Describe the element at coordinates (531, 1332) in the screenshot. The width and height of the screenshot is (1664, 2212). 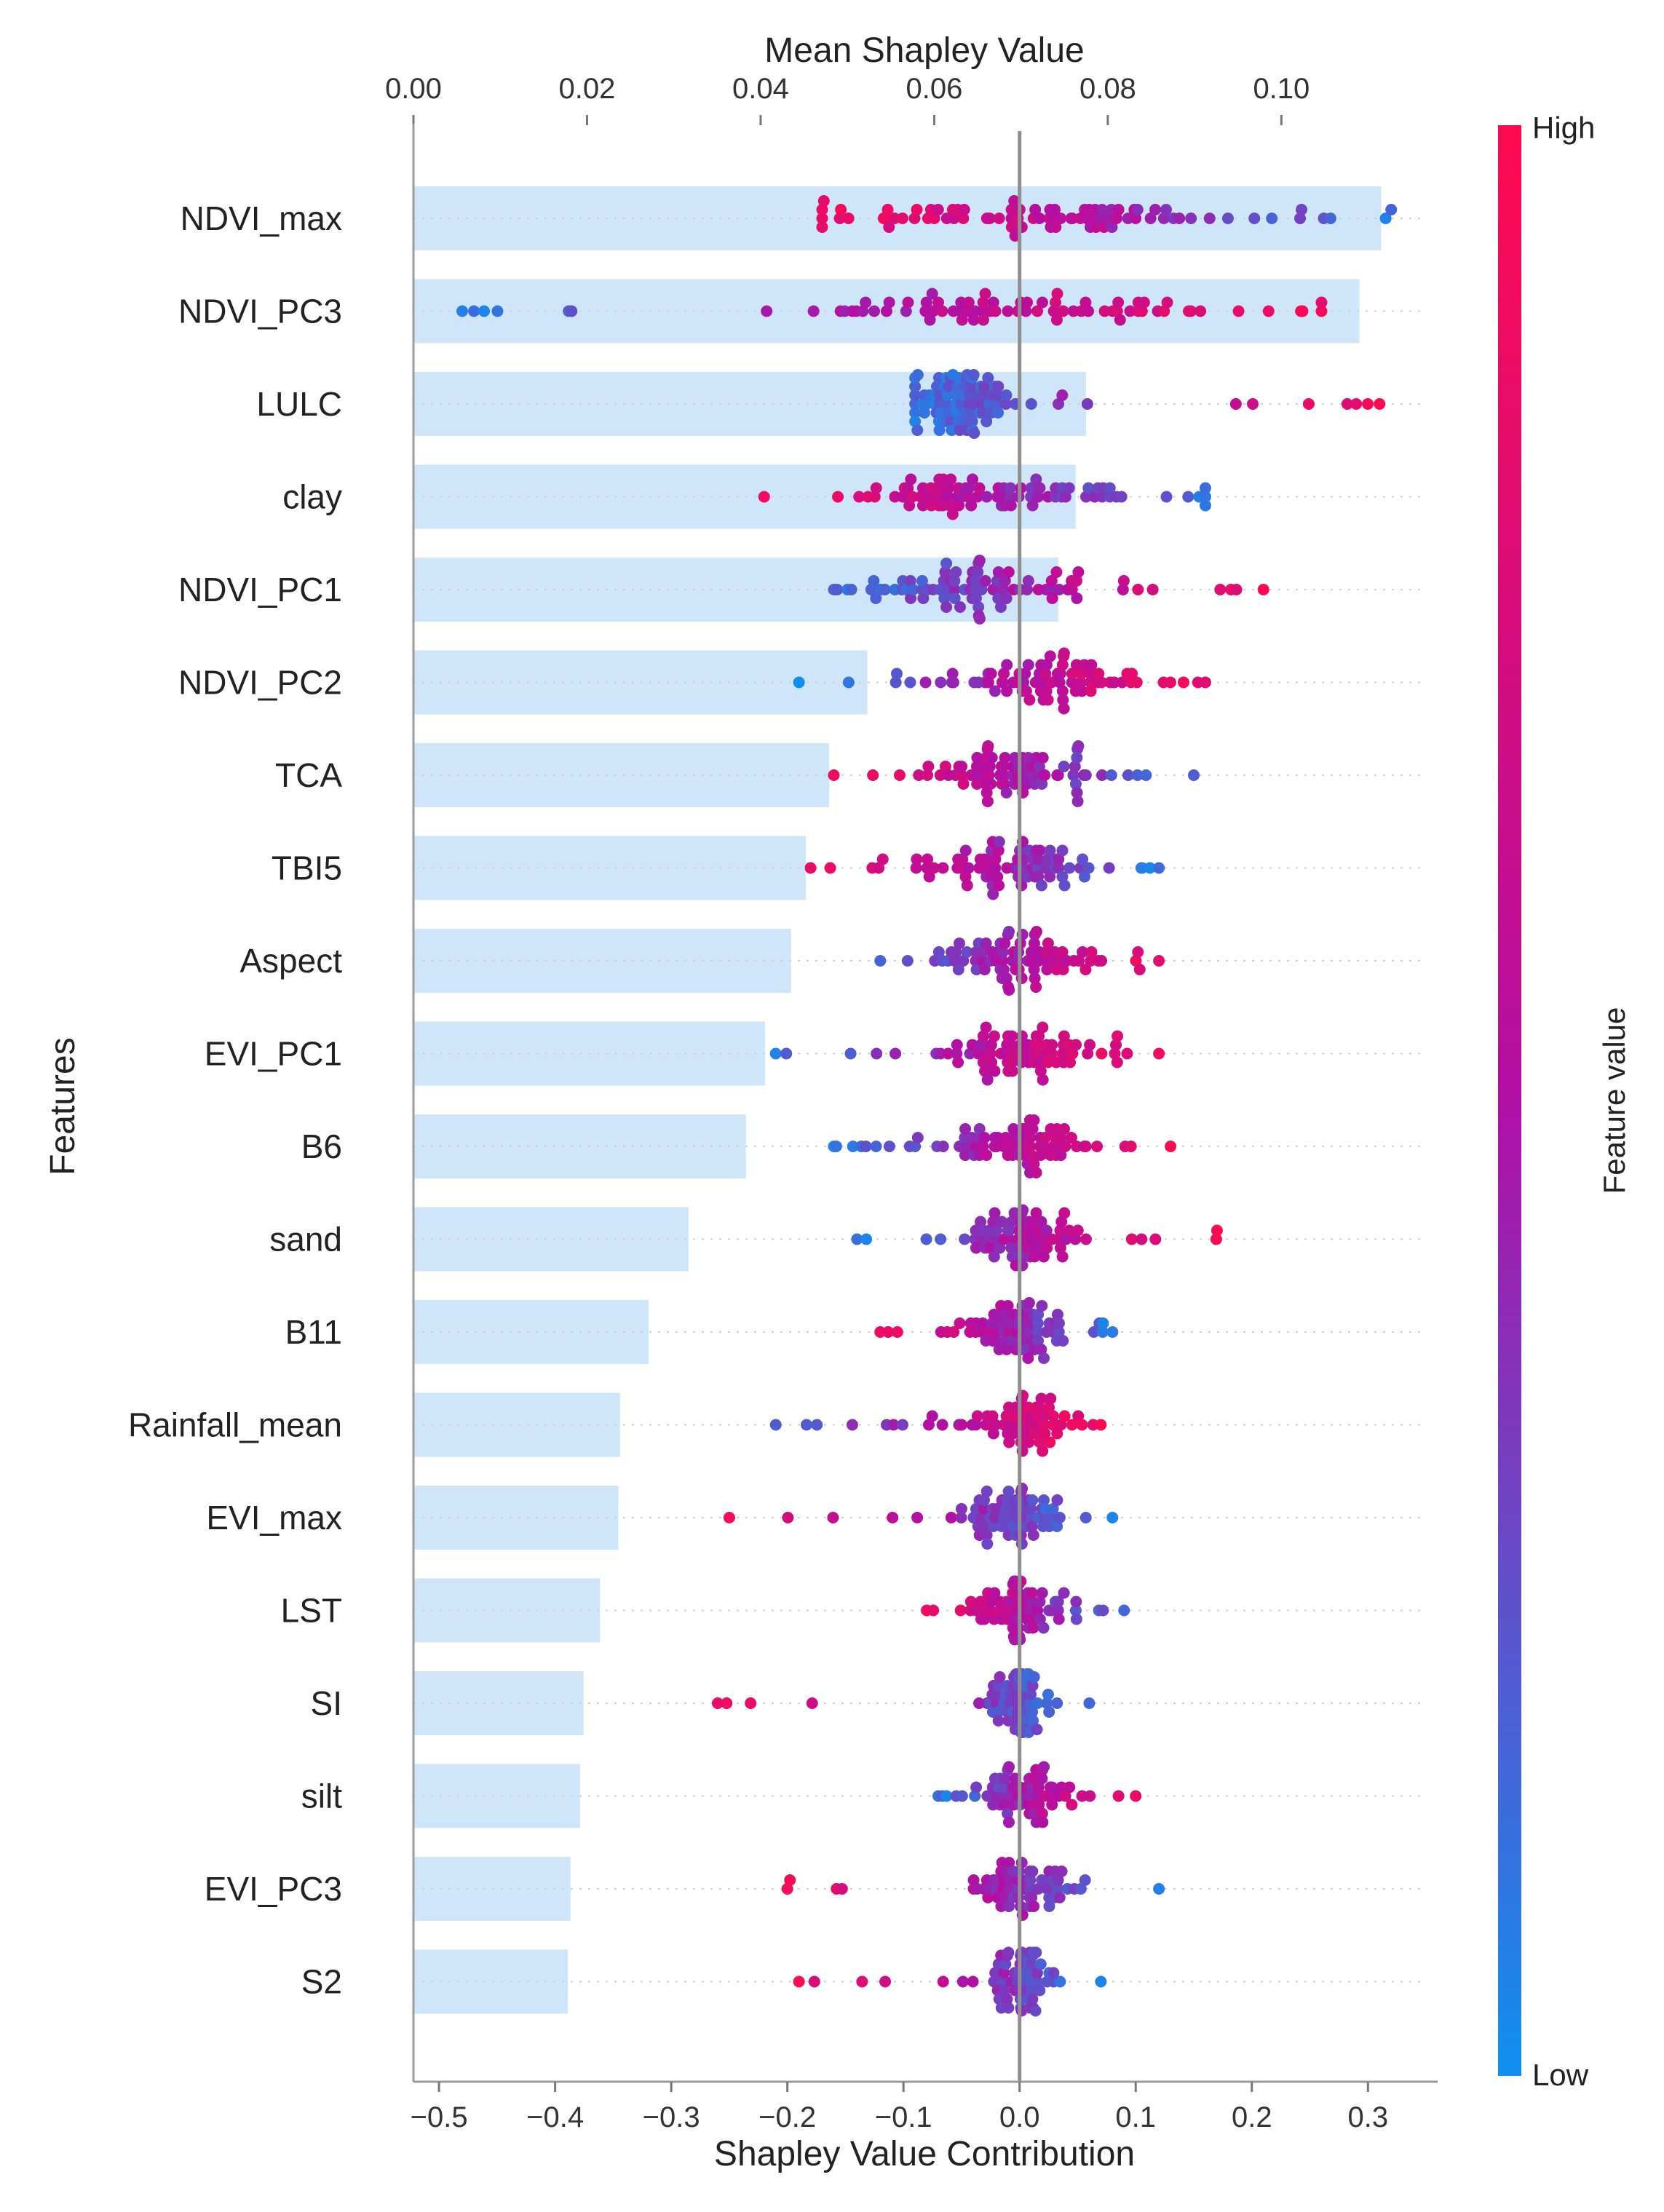
I see `mean-shap-bar` at that location.